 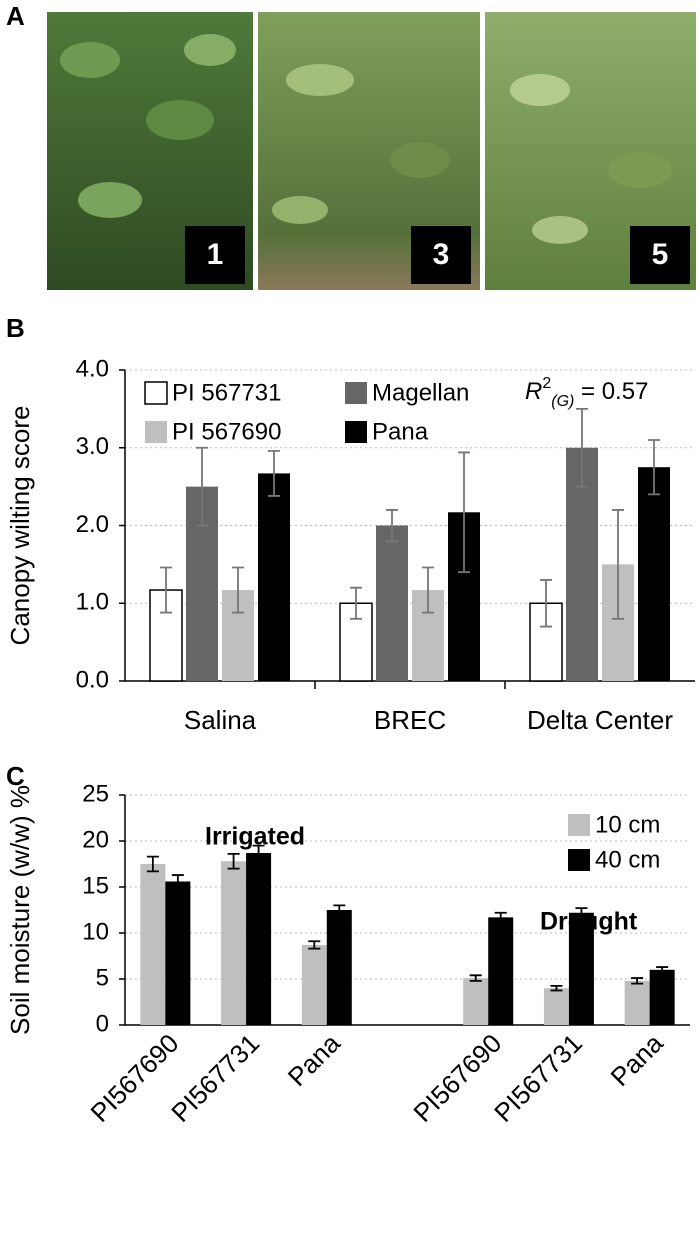 What do you see at coordinates (589, 922) in the screenshot?
I see `annotation: Drought` at bounding box center [589, 922].